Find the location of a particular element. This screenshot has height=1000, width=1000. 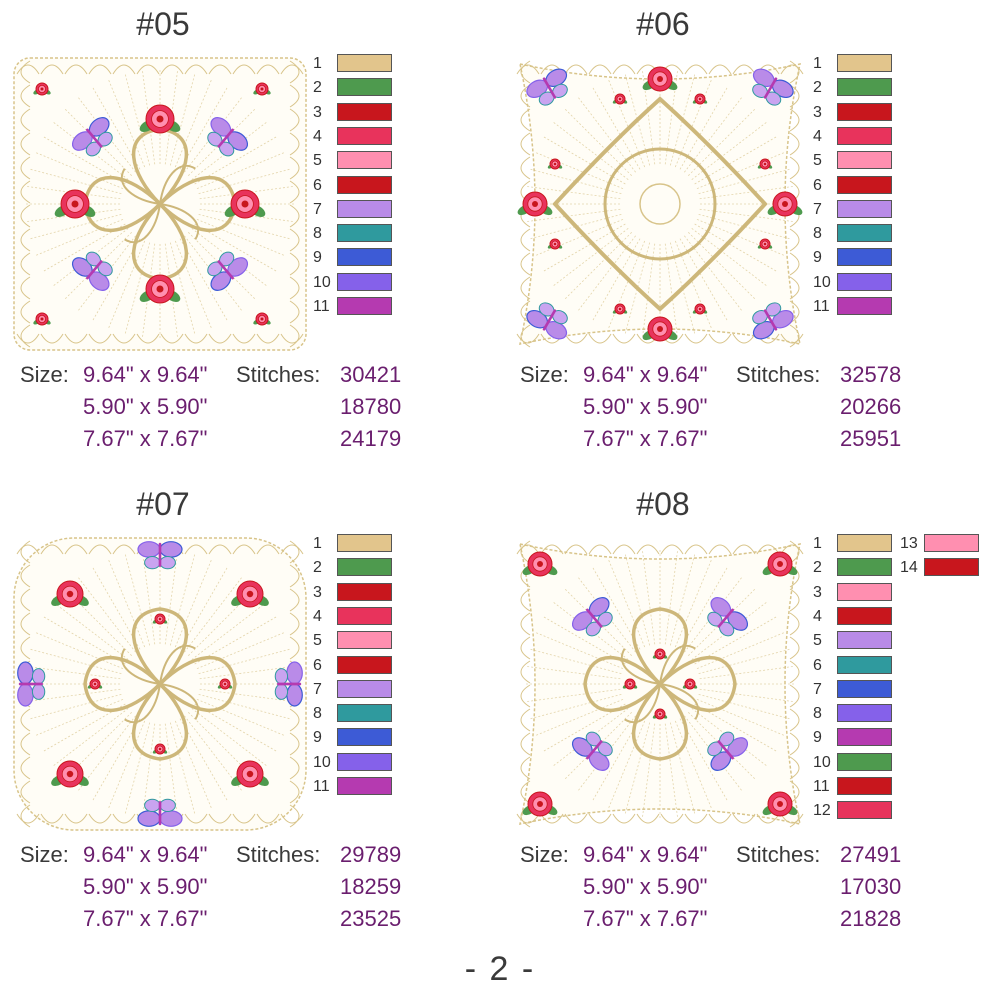

size-stitch-line: 7.67" x 7.67" 23525 is located at coordinates (250, 921).